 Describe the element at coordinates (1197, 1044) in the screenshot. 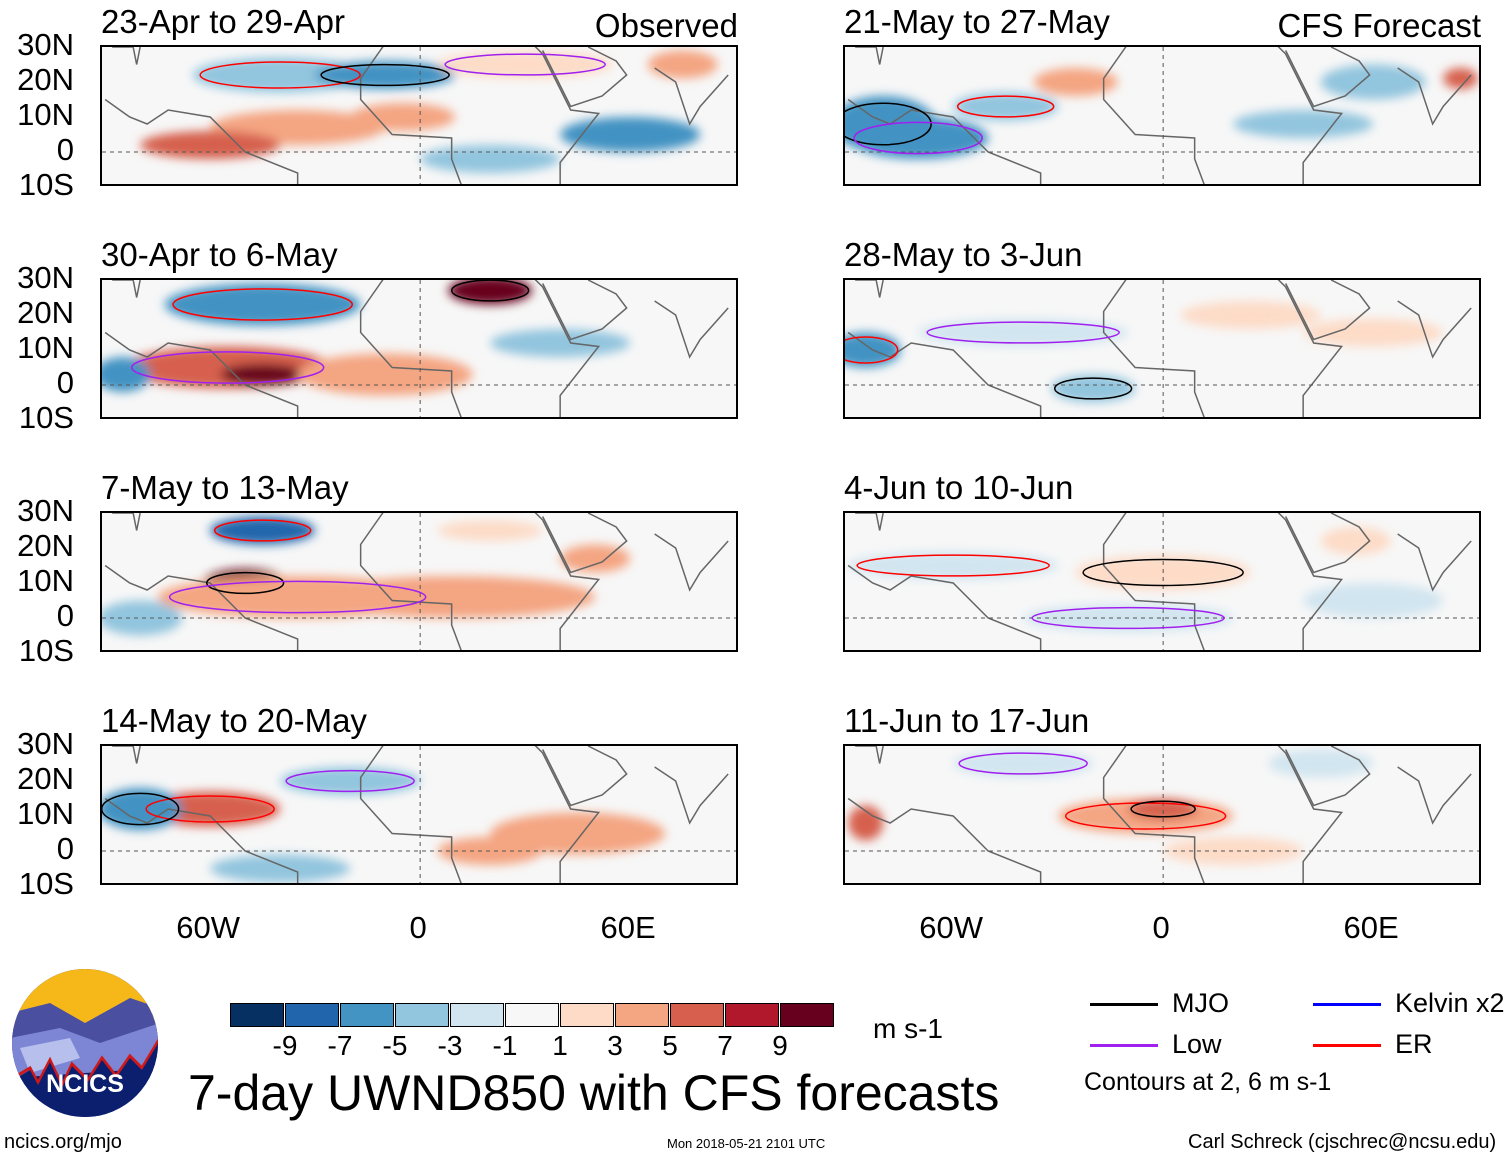

I see `legend-label: Low` at that location.